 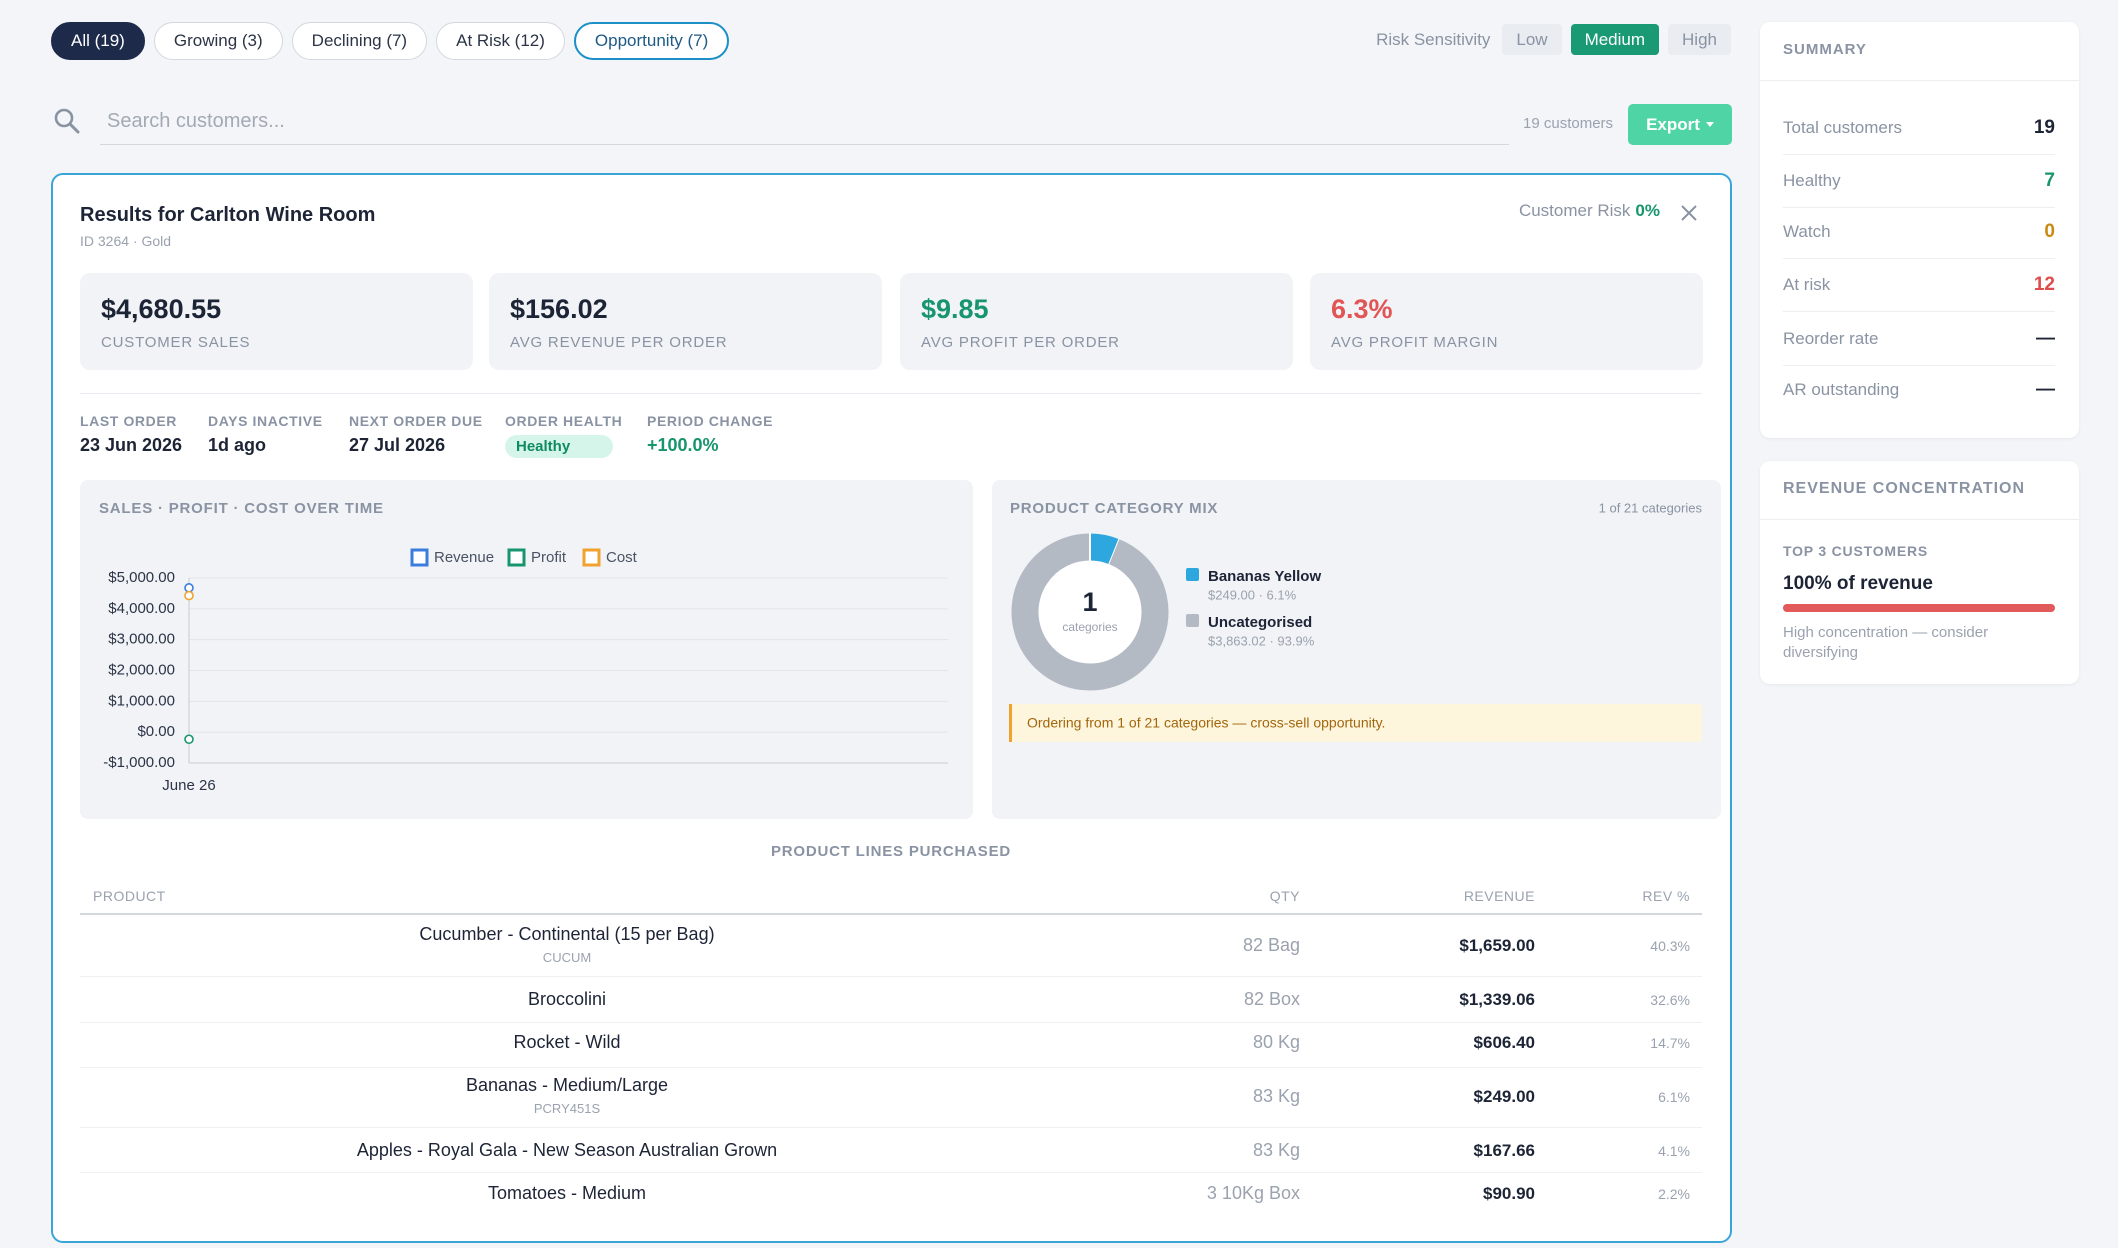 What do you see at coordinates (1499, 895) in the screenshot?
I see `column-header: REVENUE` at bounding box center [1499, 895].